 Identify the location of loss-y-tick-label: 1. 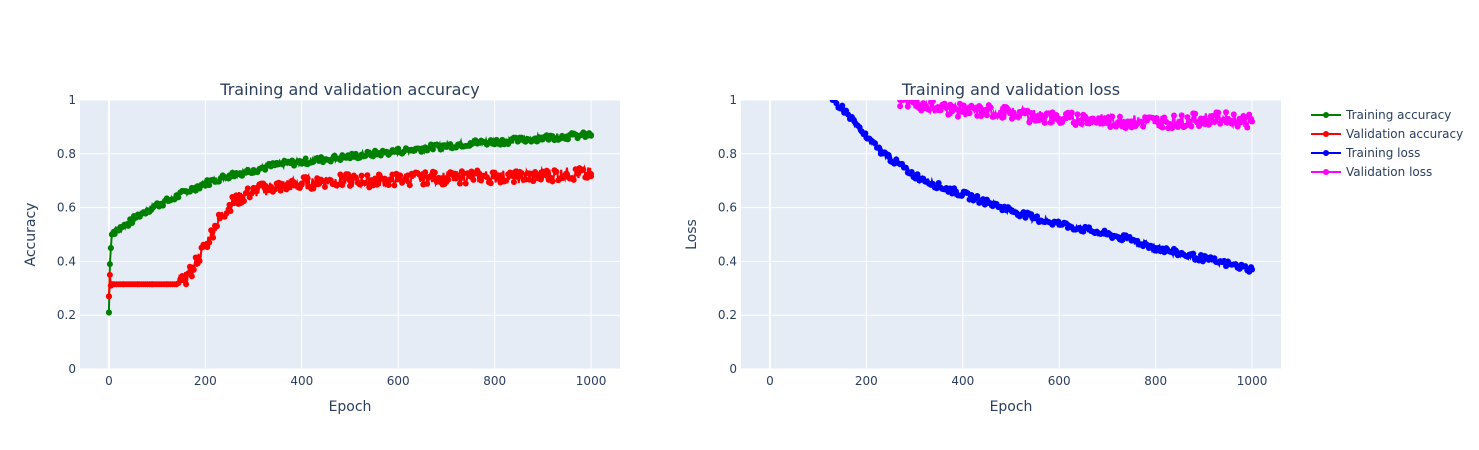
(733, 100).